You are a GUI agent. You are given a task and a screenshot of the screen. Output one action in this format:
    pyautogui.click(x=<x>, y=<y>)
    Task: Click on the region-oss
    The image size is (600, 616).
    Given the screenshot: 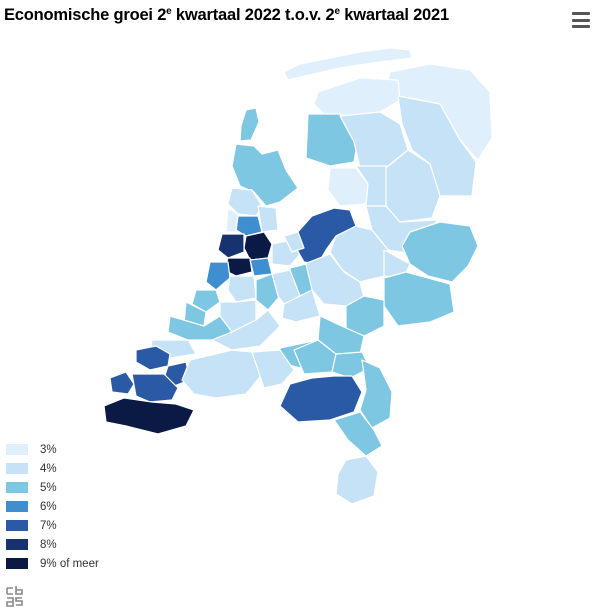 What is the action you would take?
    pyautogui.click(x=351, y=365)
    